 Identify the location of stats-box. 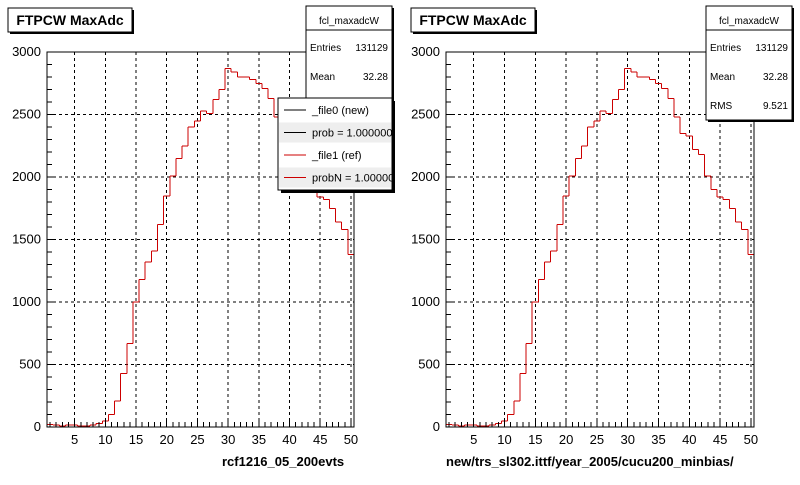
(749, 63).